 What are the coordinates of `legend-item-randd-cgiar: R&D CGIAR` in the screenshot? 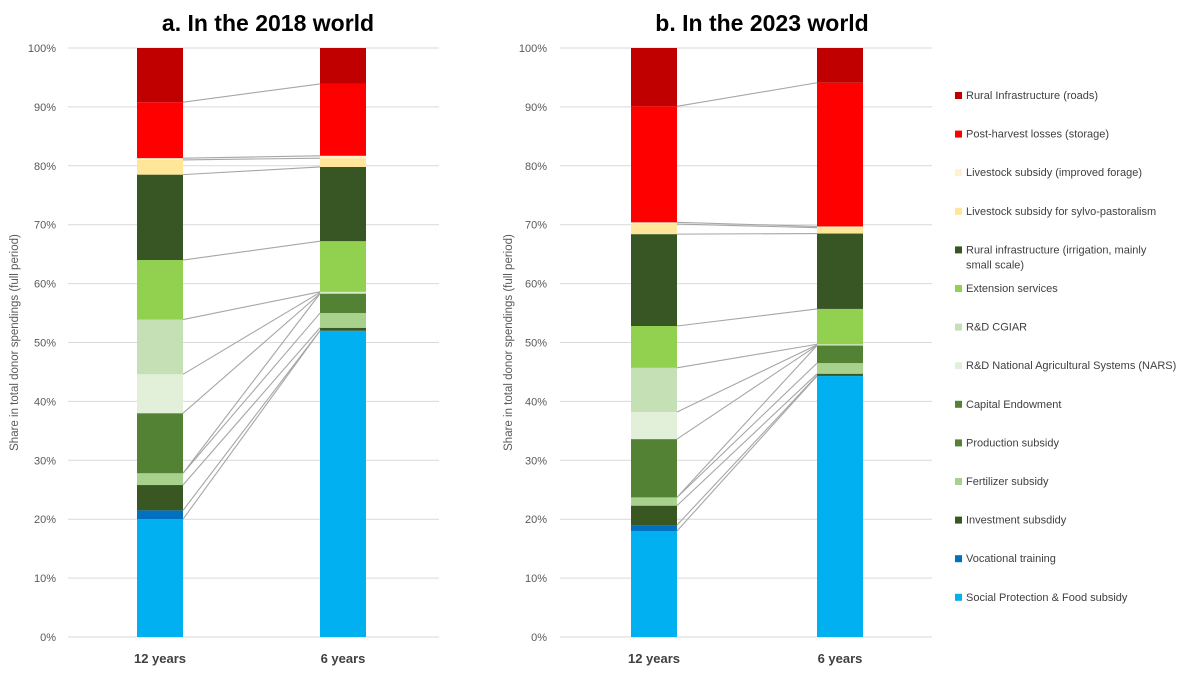 It's located at (991, 328).